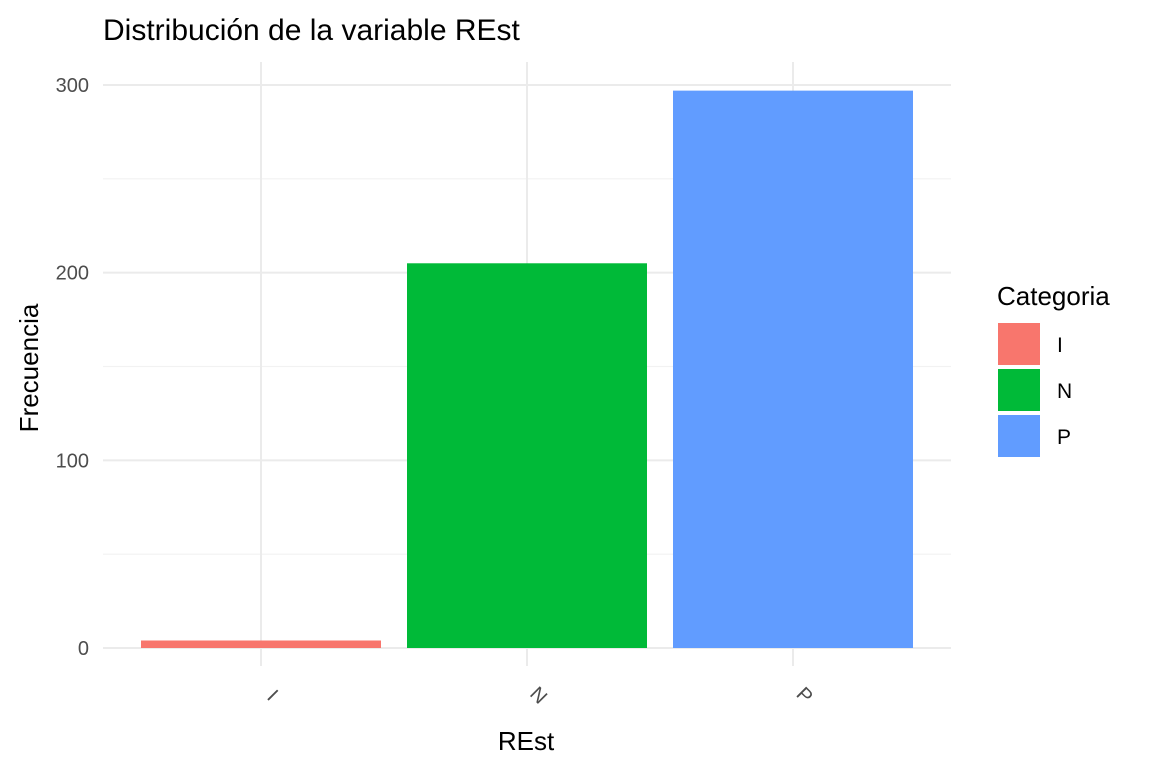 Image resolution: width=1152 pixels, height=768 pixels. What do you see at coordinates (72, 86) in the screenshot?
I see `y-tick-label: 300` at bounding box center [72, 86].